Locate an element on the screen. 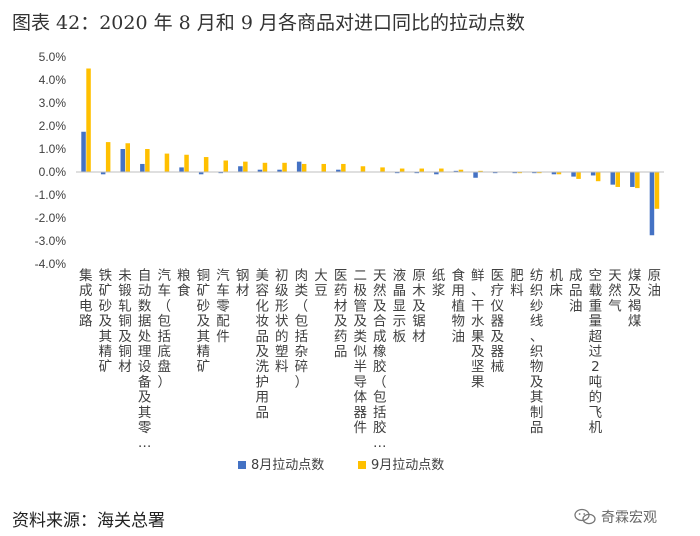 Image resolution: width=700 pixels, height=536 pixels. x-tick-label: 大豆 is located at coordinates (321, 283).